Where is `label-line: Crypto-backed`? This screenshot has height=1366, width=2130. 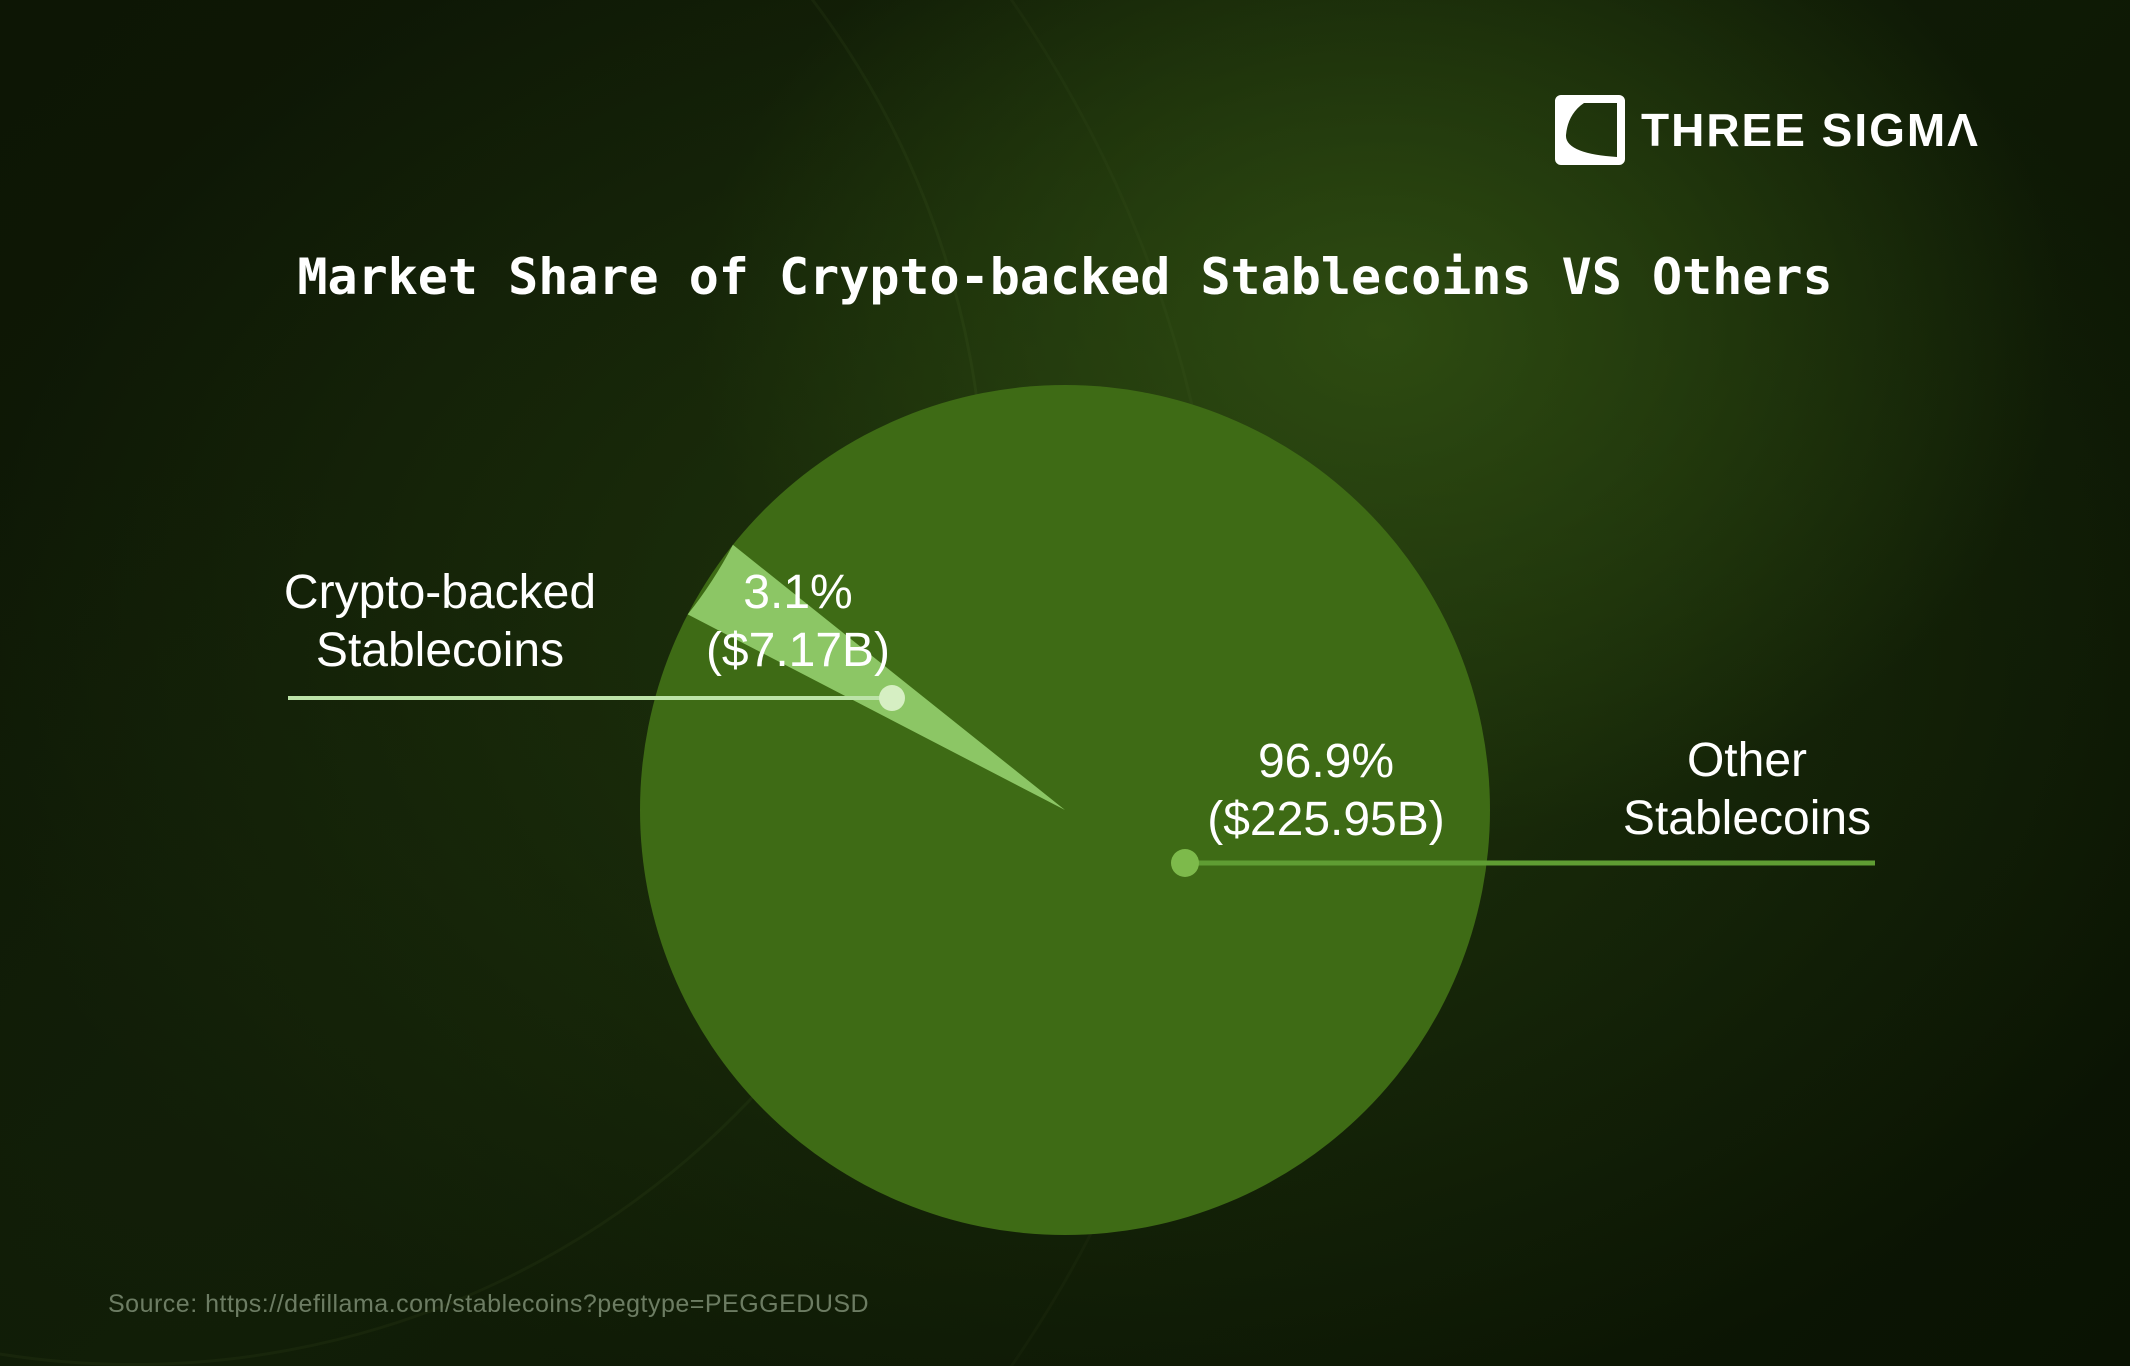 label-line: Crypto-backed is located at coordinates (440, 592).